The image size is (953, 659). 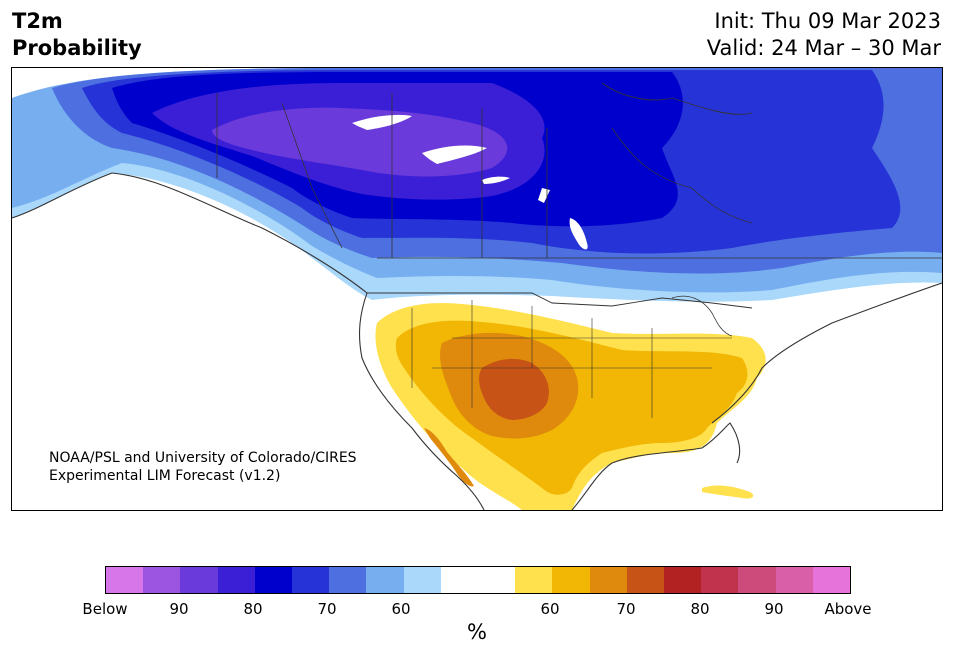 What do you see at coordinates (77, 48) in the screenshot?
I see `title-metric: Probability` at bounding box center [77, 48].